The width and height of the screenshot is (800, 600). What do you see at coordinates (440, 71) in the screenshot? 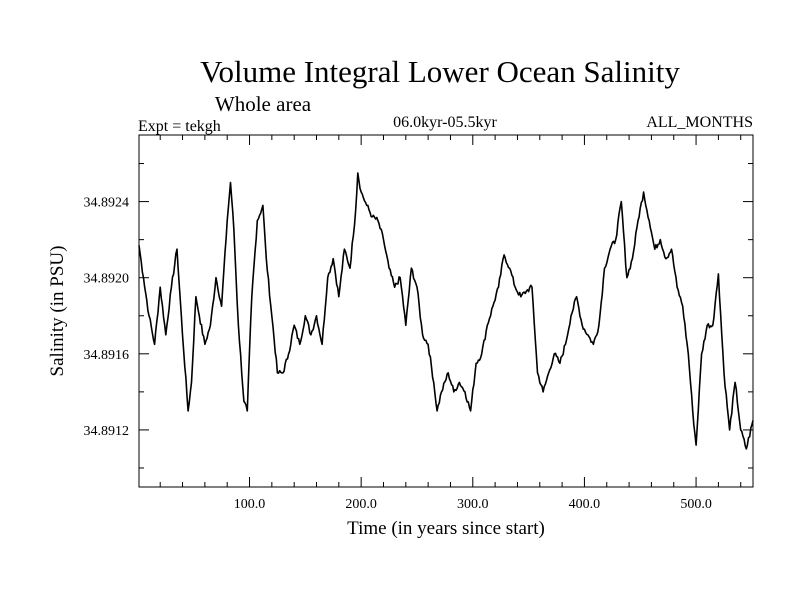
I see `chart-title: Volume Integral Lower Ocean Salinity` at bounding box center [440, 71].